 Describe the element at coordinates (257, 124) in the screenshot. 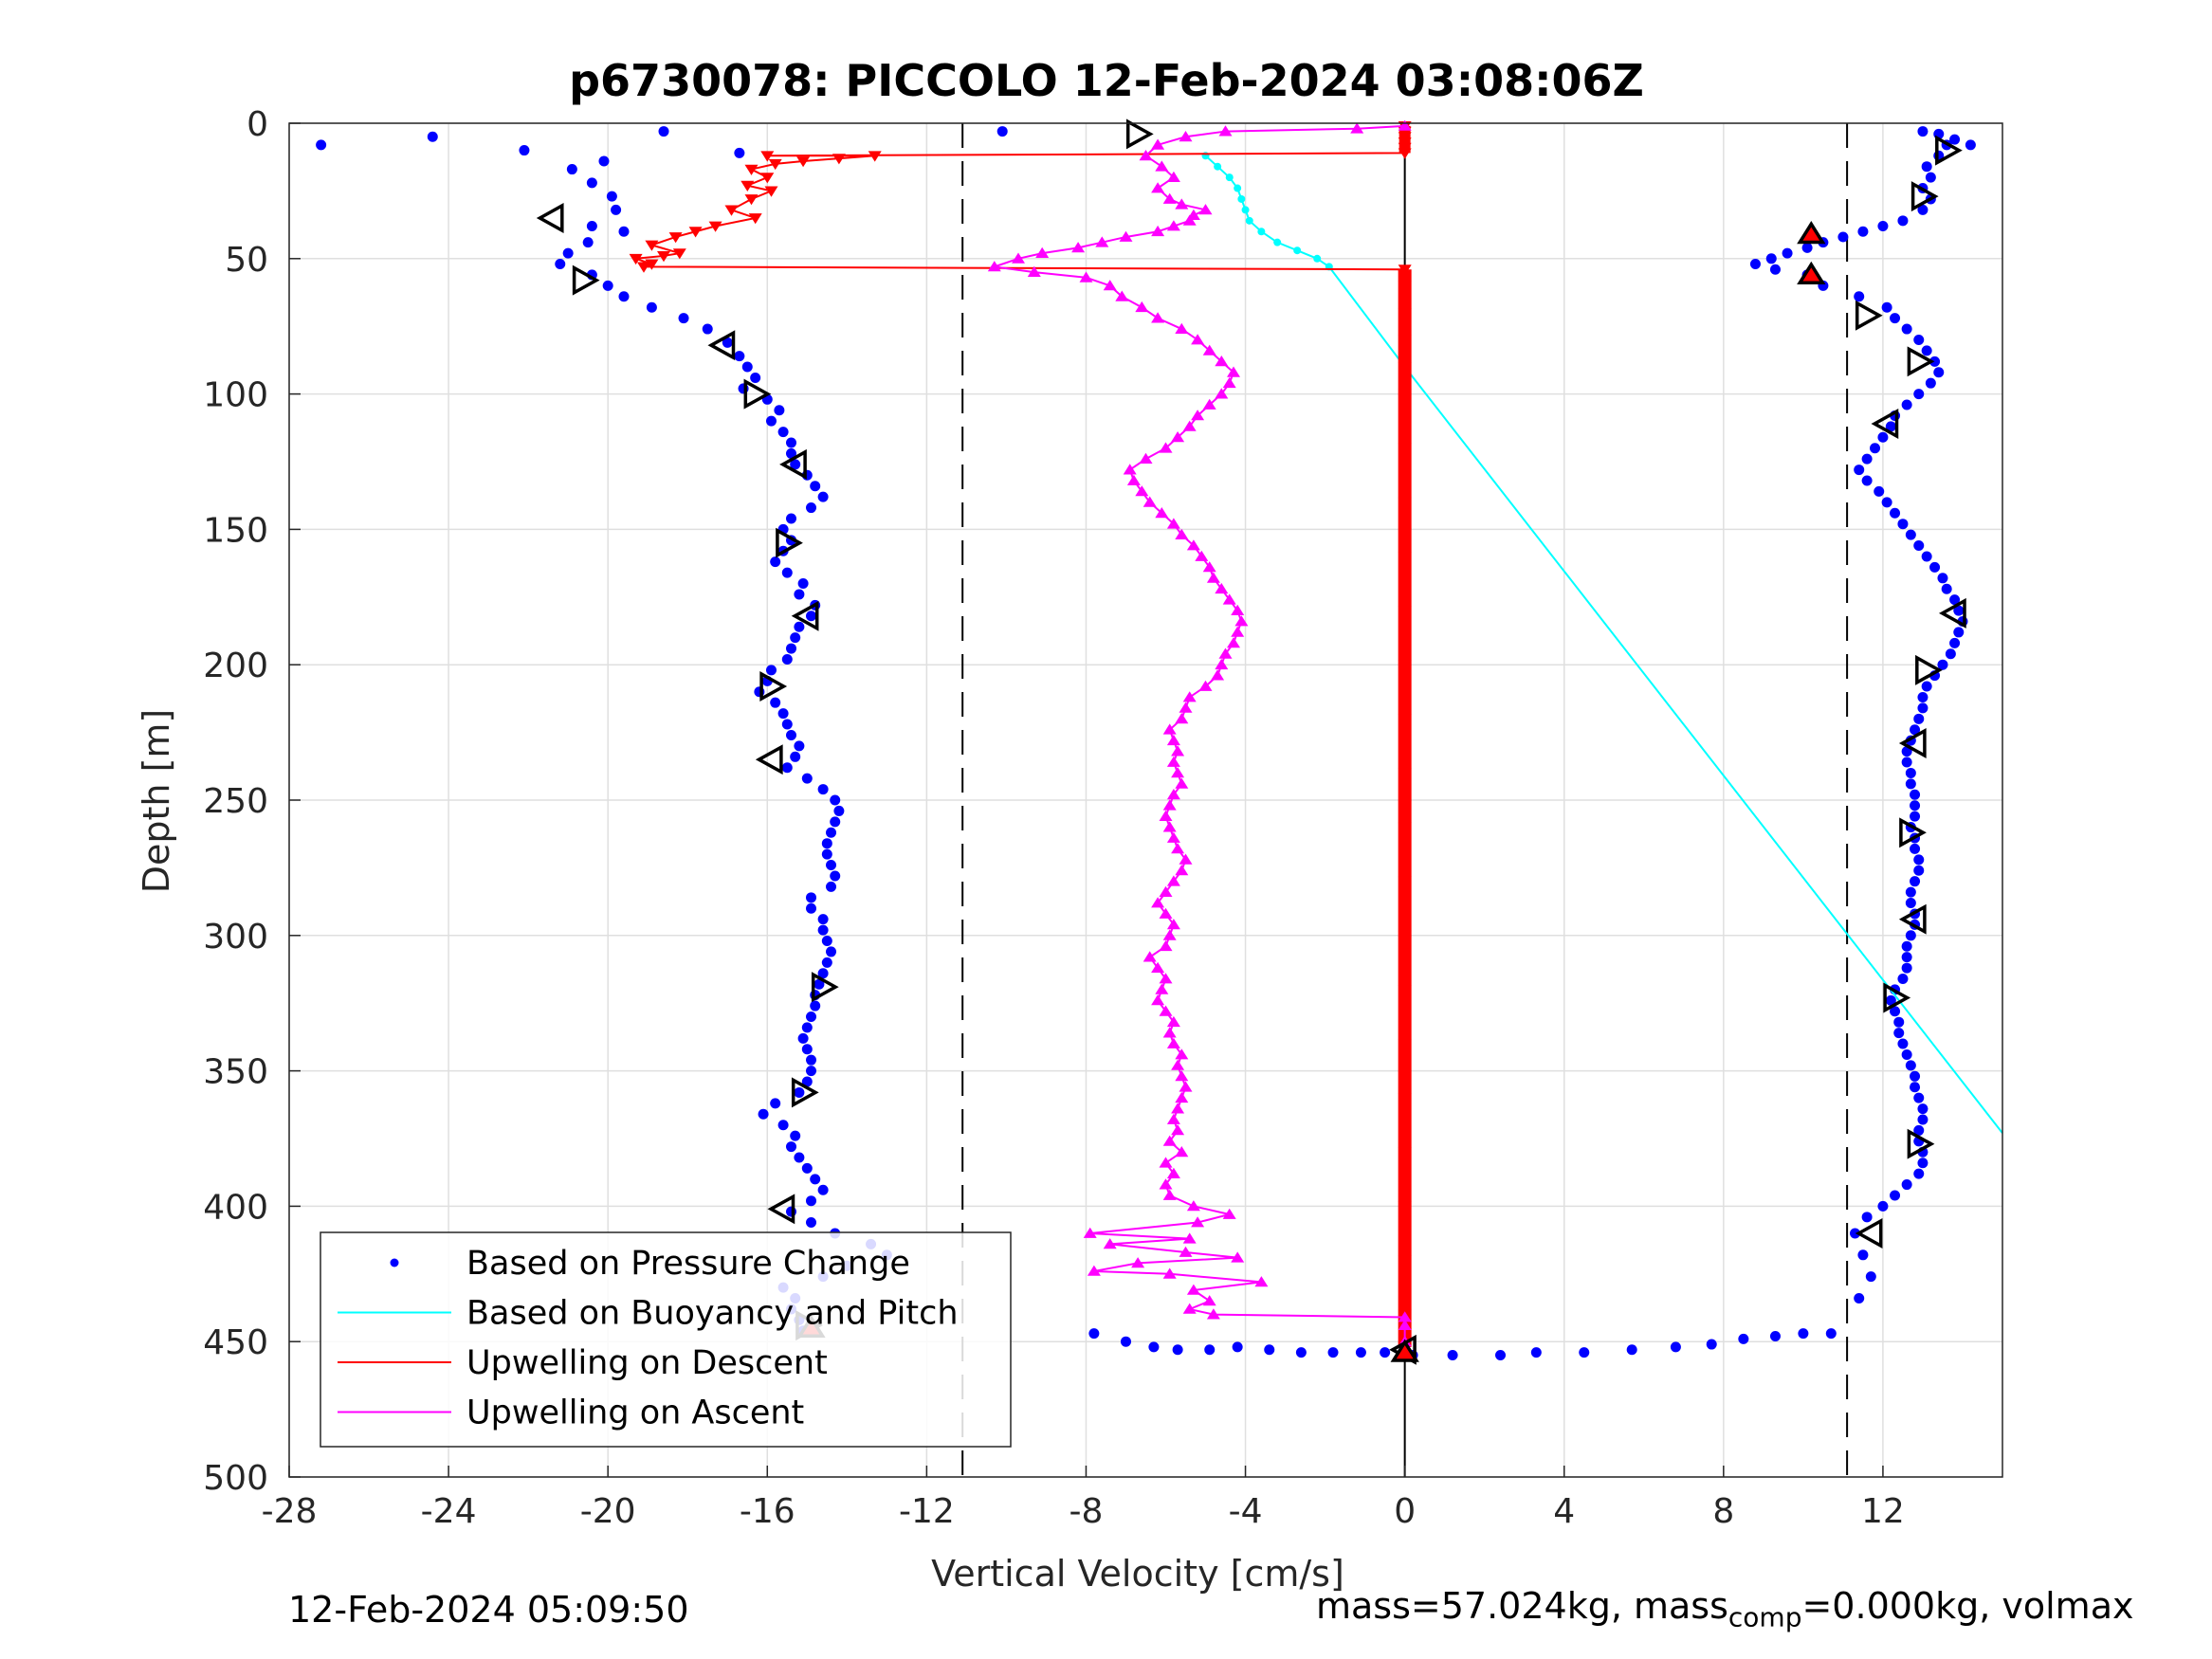

I see `y-tick-label: 0` at that location.